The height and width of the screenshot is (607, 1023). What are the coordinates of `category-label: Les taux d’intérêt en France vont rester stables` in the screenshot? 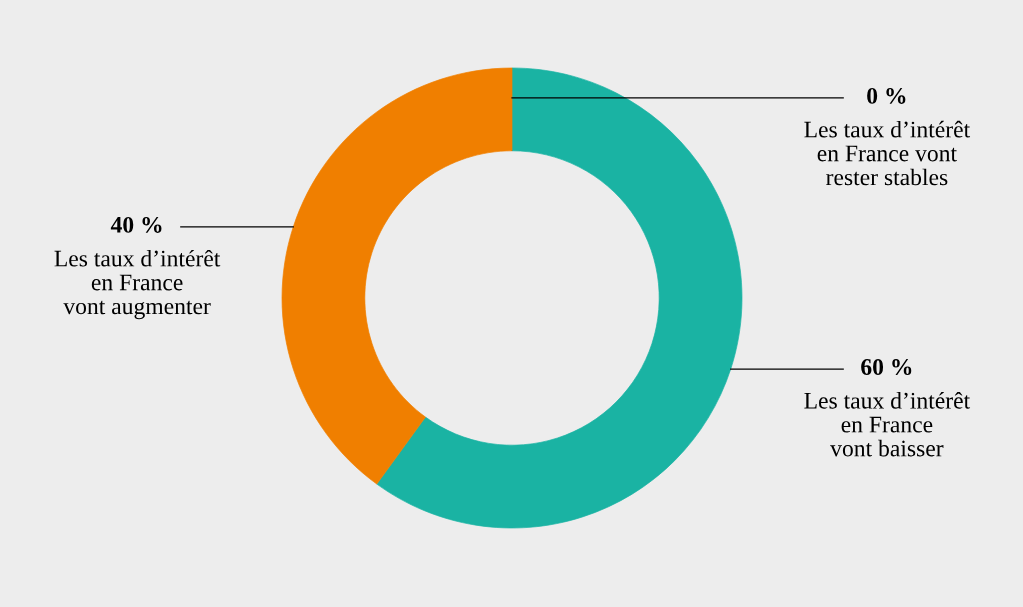 It's located at (887, 153).